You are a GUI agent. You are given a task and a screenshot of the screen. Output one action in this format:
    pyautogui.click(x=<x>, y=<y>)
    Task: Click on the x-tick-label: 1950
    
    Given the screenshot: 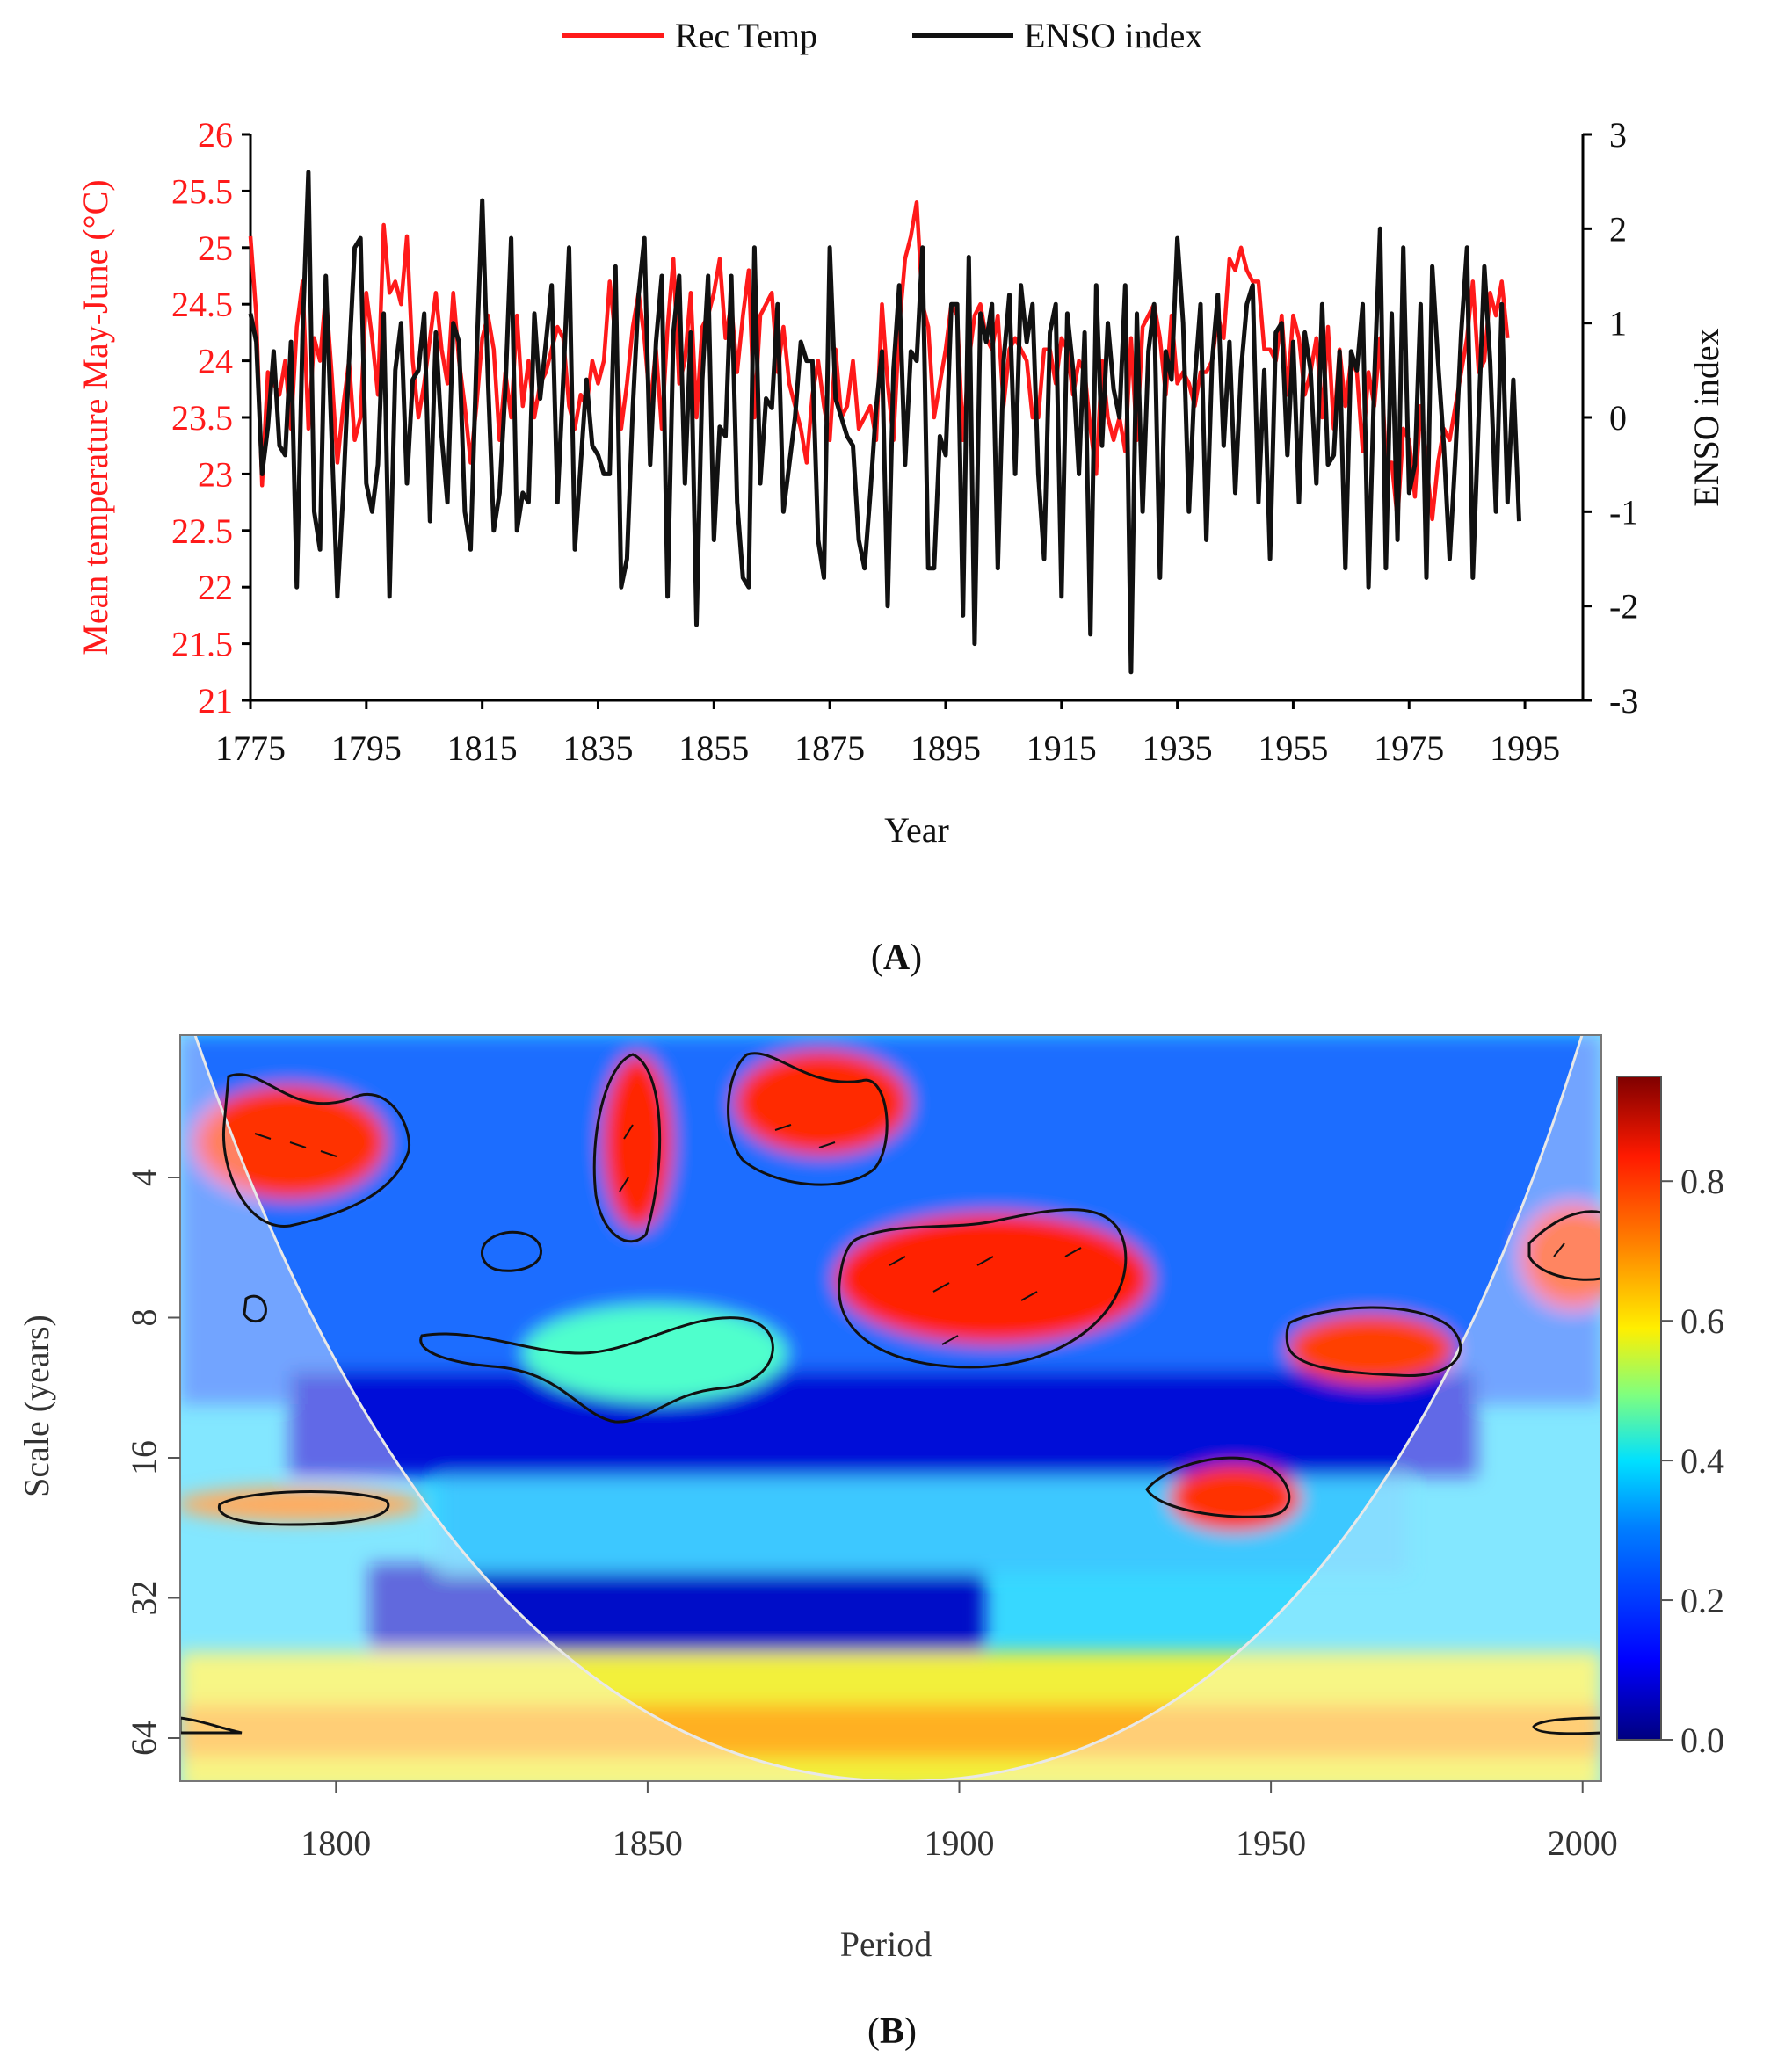 What is the action you would take?
    pyautogui.click(x=1271, y=1843)
    